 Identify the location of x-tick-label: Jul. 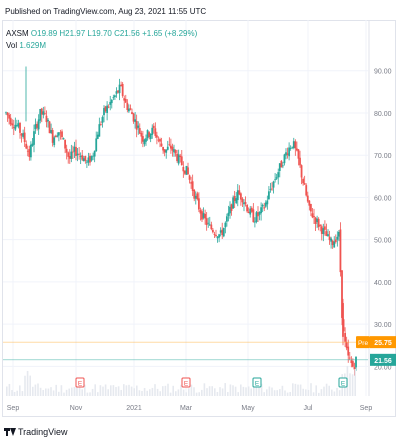
(308, 408).